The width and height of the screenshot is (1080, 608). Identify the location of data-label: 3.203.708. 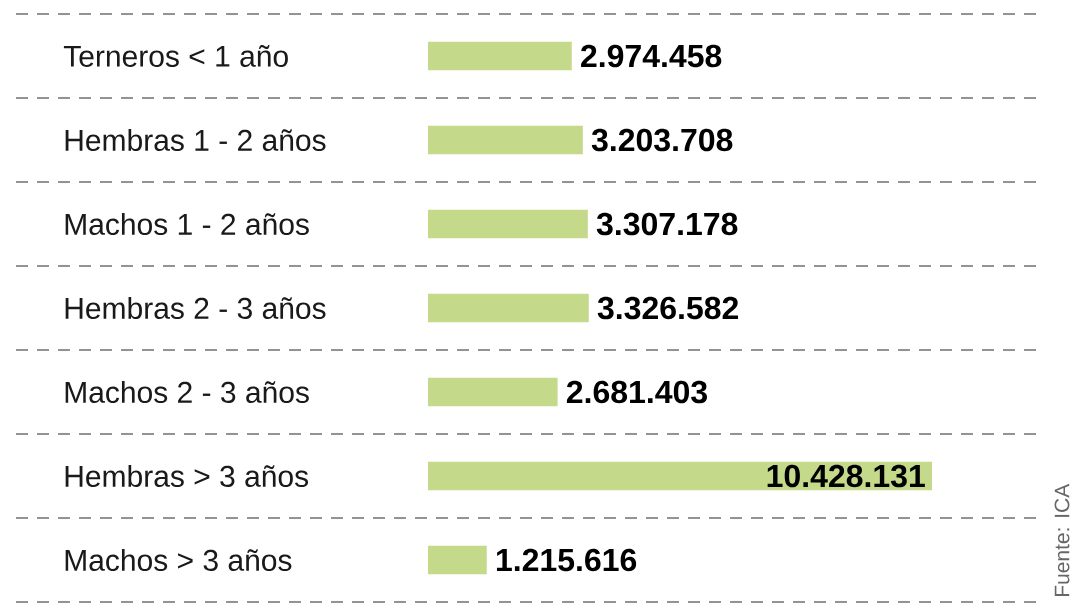
(662, 140).